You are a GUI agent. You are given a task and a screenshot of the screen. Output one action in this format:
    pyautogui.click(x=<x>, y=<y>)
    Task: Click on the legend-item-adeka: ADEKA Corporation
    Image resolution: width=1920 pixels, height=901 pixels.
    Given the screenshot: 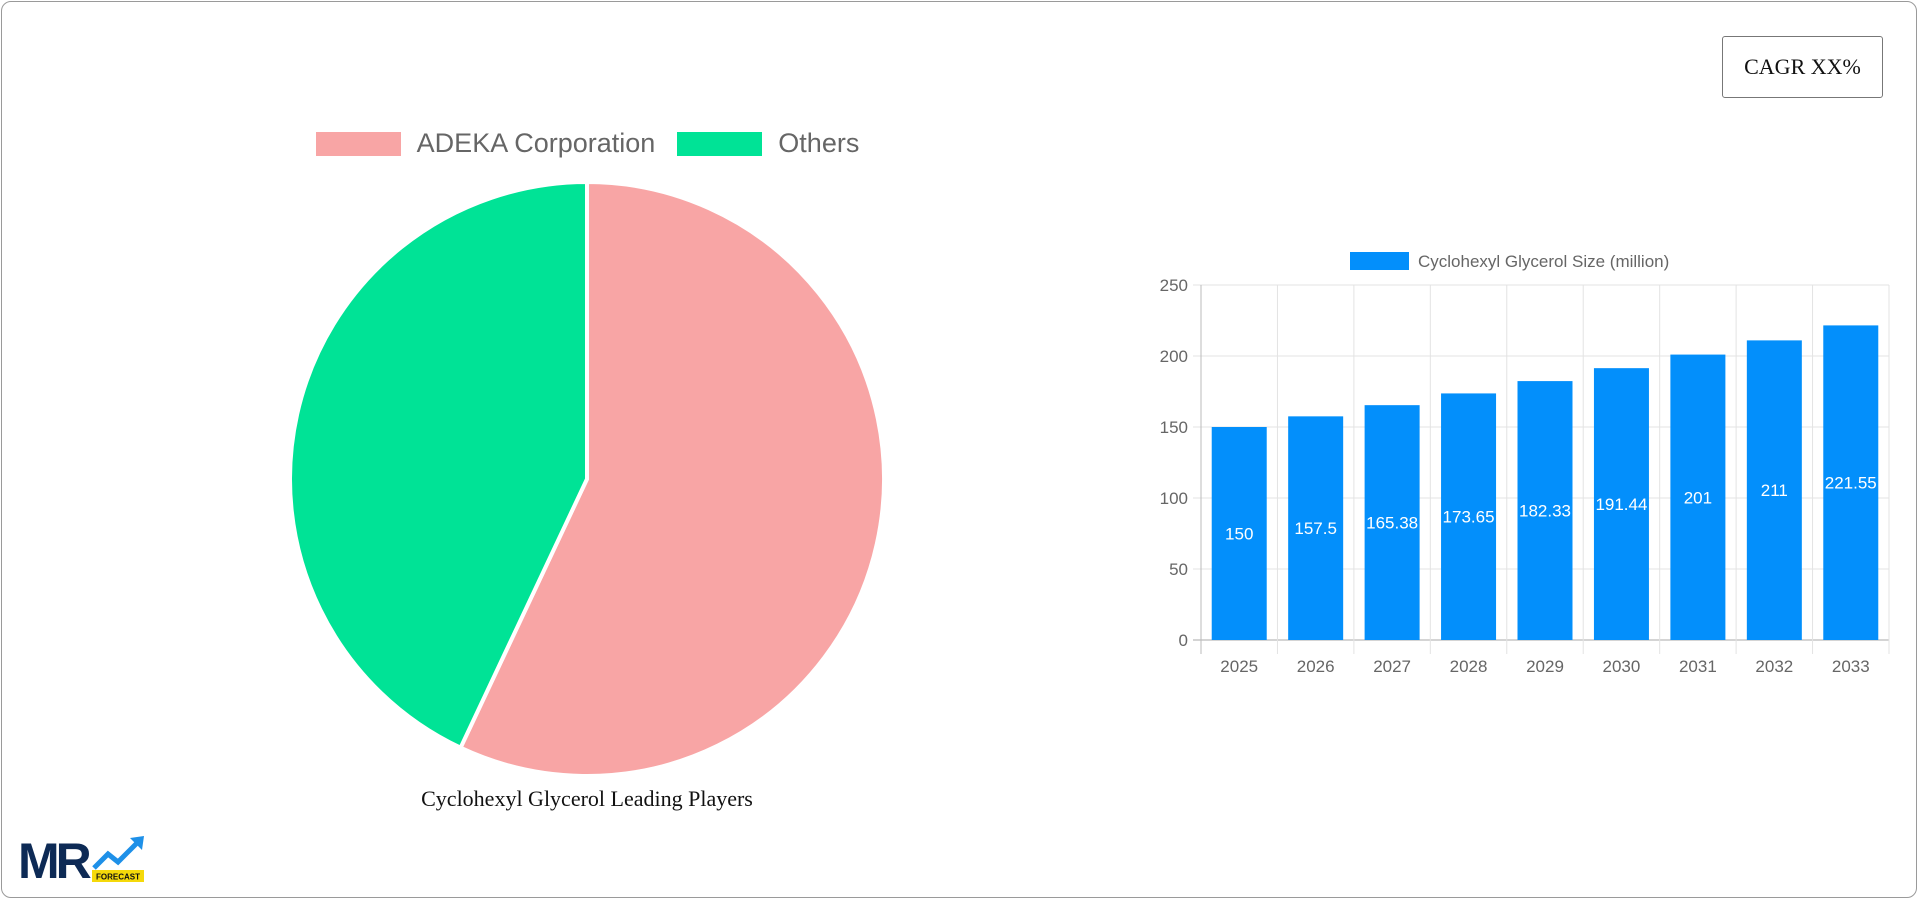 What is the action you would take?
    pyautogui.click(x=485, y=143)
    